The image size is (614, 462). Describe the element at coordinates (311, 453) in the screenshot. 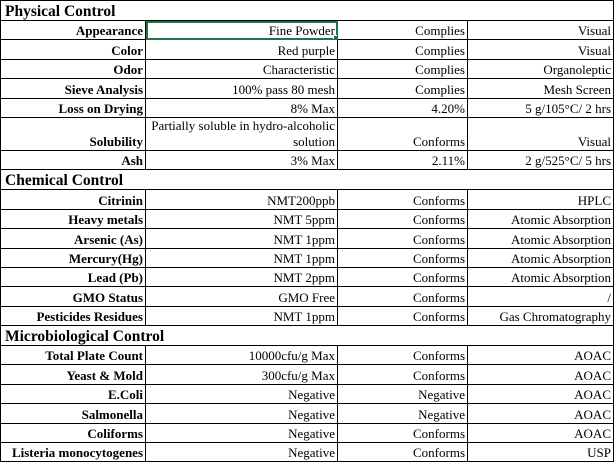

I see `specification-cell-text: Negative` at that location.